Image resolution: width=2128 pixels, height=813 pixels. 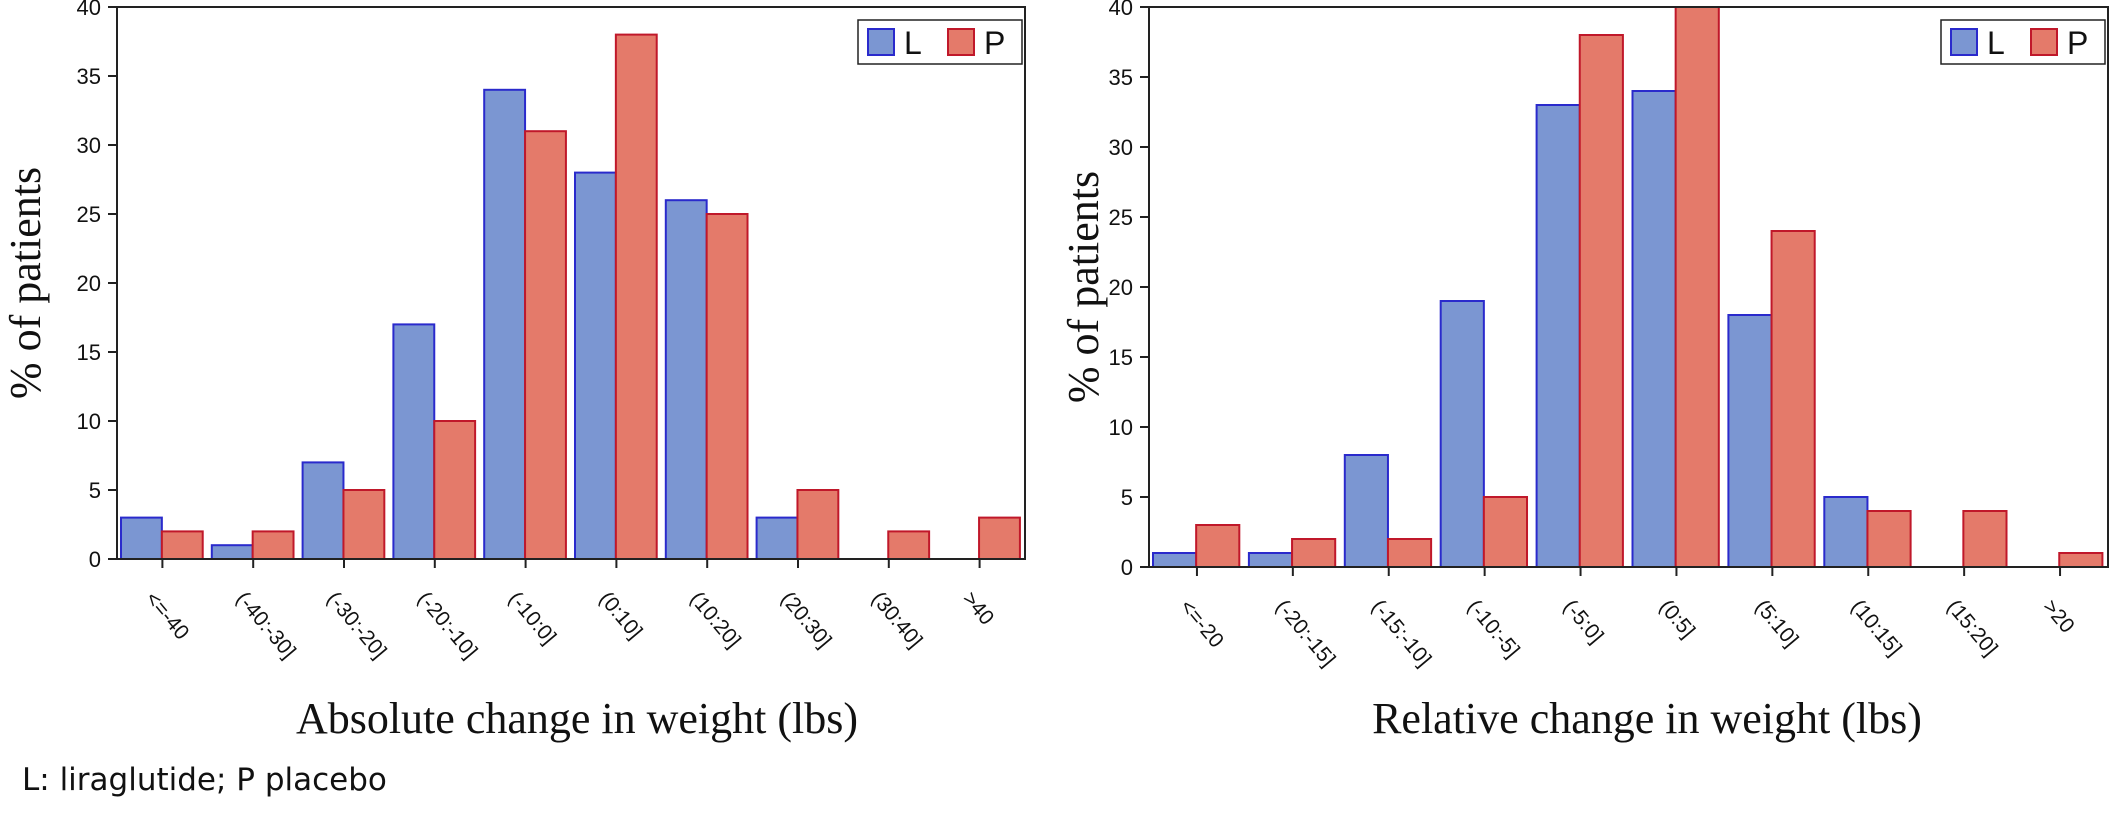 I want to click on x-tick-label: >40, so click(x=978, y=608).